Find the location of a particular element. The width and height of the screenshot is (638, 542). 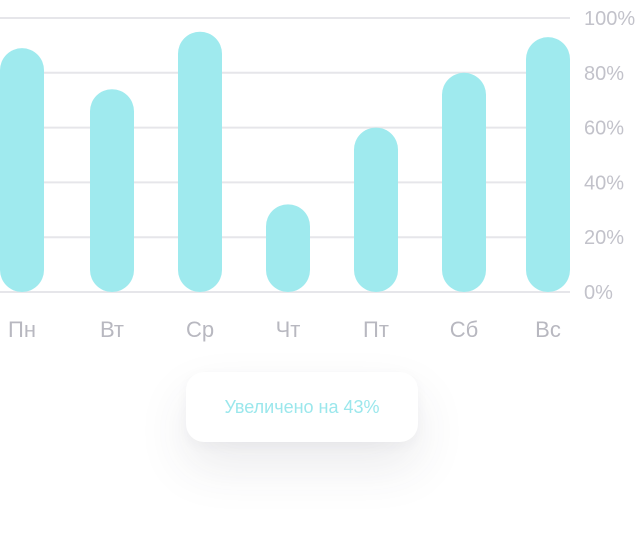

y-tick-label: 40% is located at coordinates (604, 183).